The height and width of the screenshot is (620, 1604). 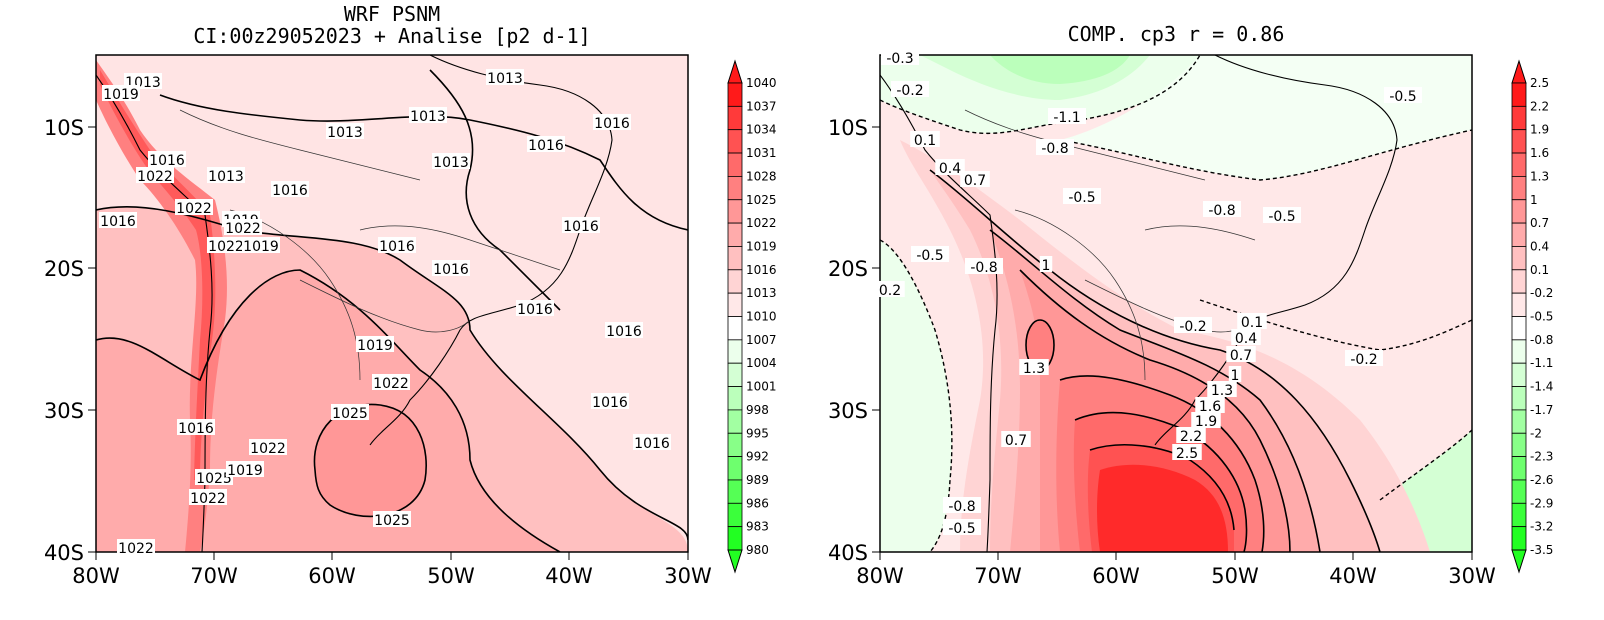 What do you see at coordinates (761, 246) in the screenshot?
I see `colorbar-label: 1019` at bounding box center [761, 246].